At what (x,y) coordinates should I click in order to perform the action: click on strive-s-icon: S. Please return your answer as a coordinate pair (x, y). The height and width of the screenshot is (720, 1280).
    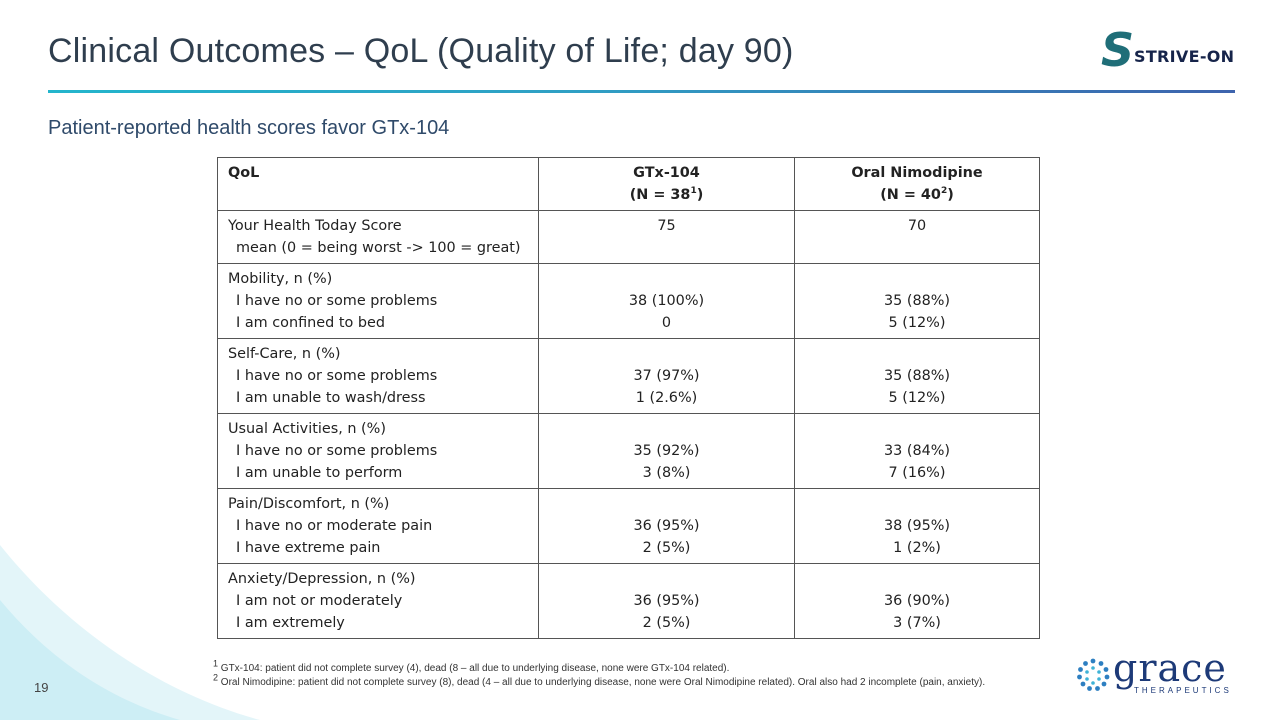
    Looking at the image, I should click on (1118, 50).